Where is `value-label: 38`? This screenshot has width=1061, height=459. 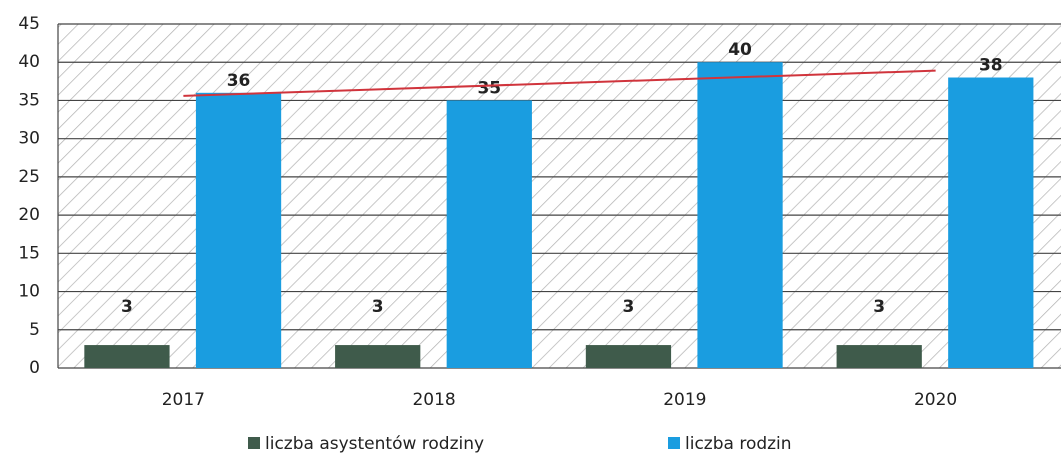 value-label: 38 is located at coordinates (991, 66).